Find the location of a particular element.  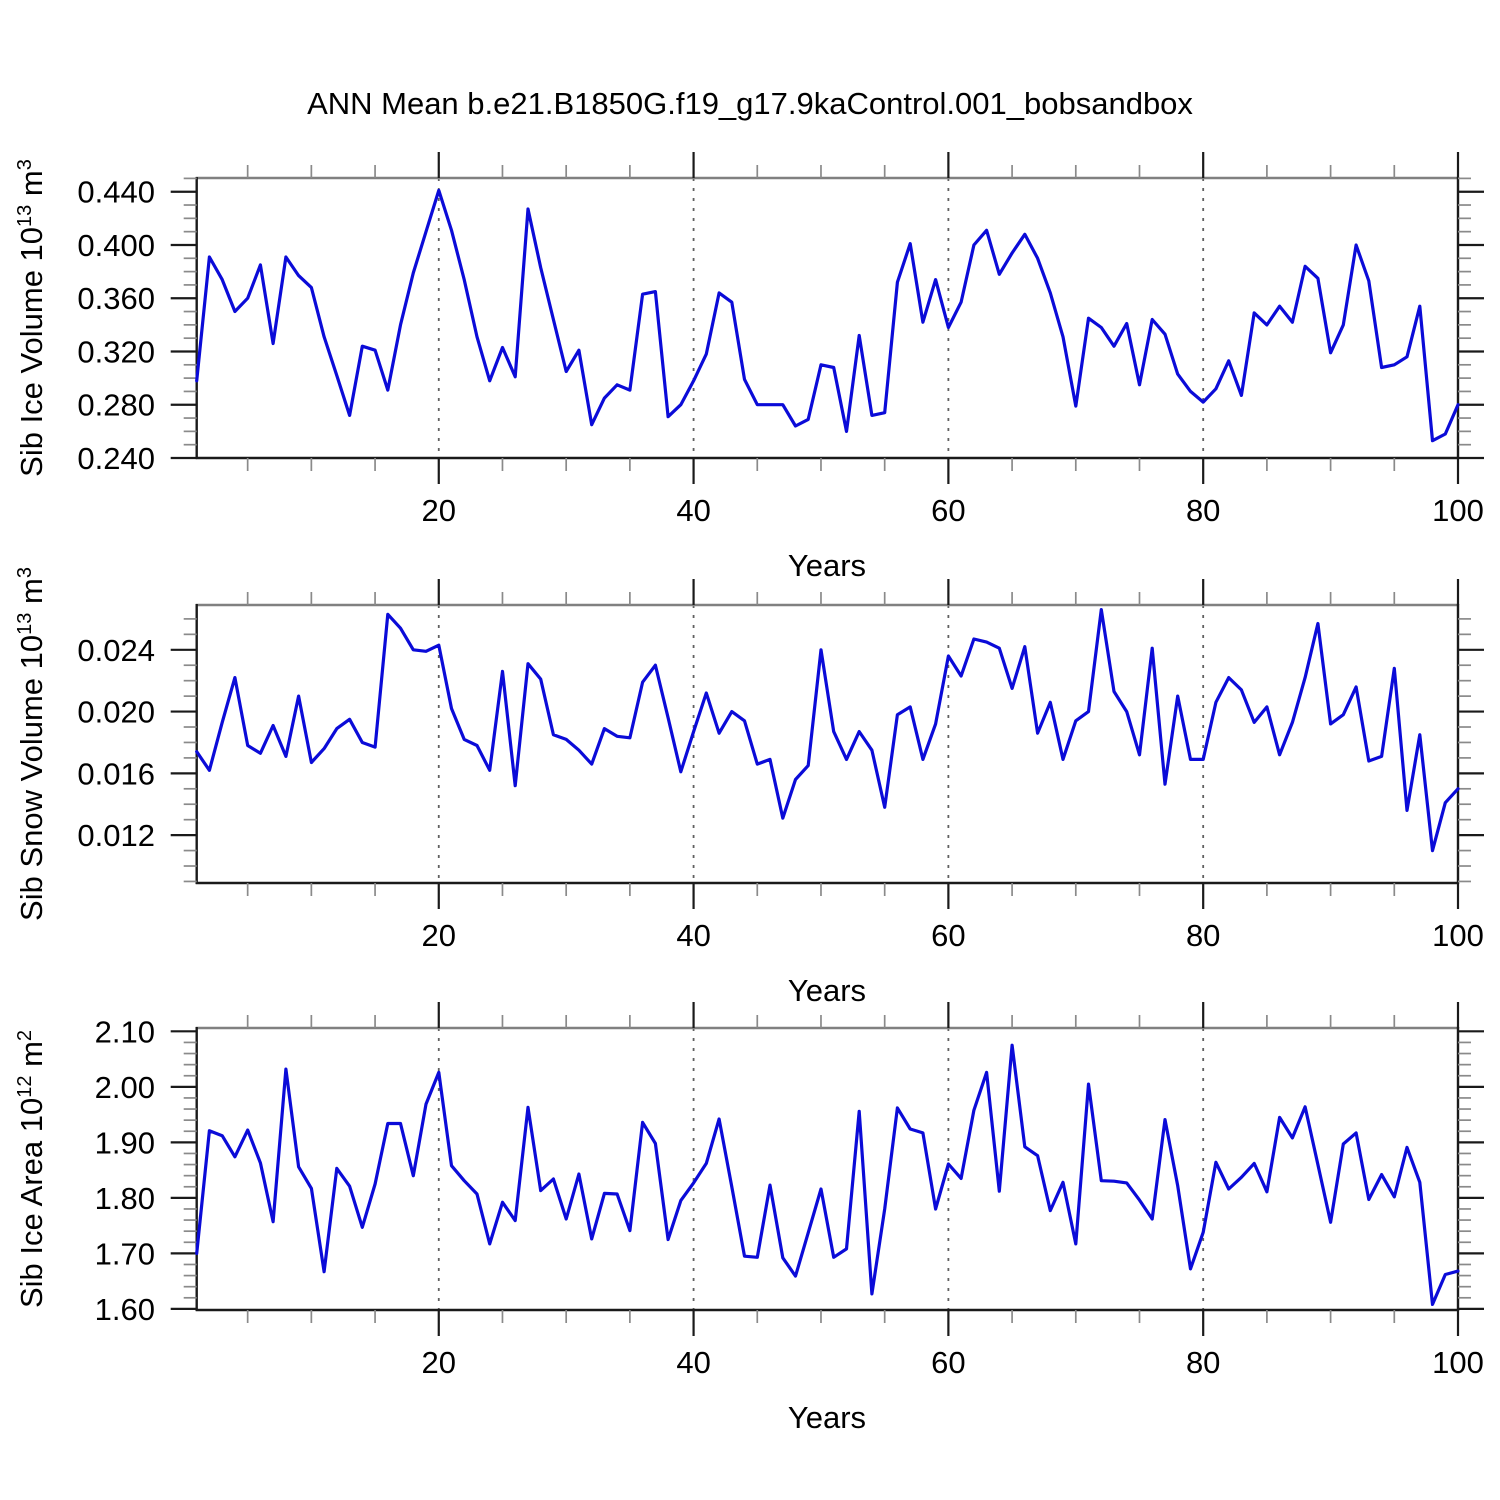

y-axis-exponent: 12 is located at coordinates (24, 1086).